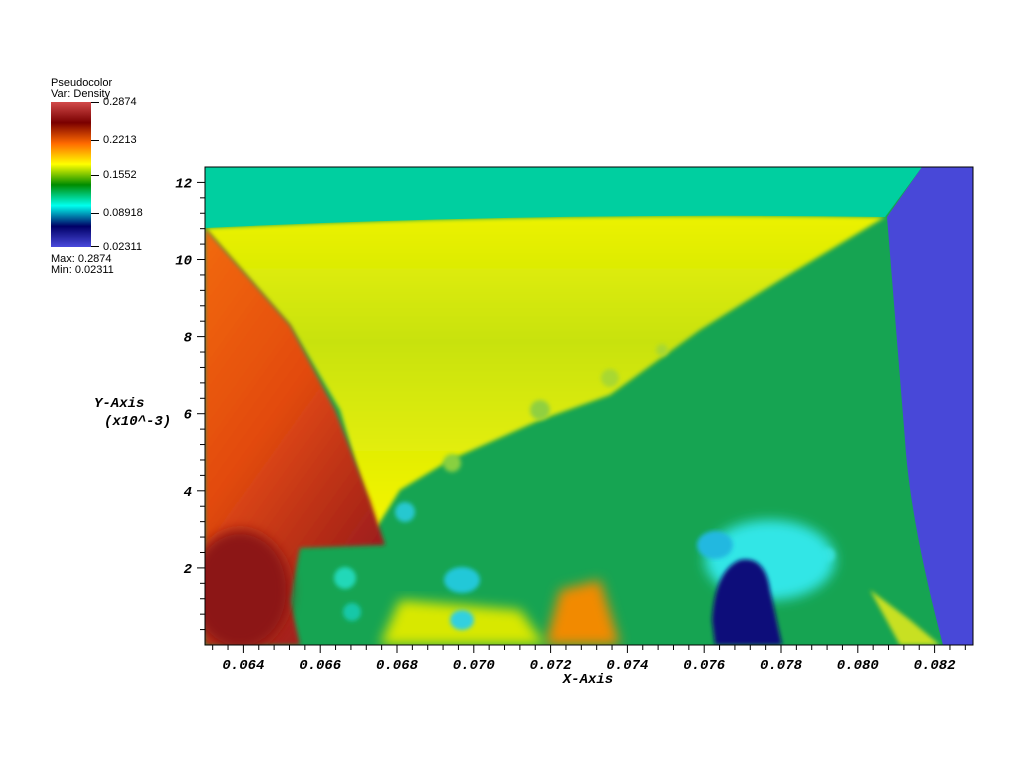 The image size is (1024, 760). I want to click on y-tick-label: 4, so click(188, 493).